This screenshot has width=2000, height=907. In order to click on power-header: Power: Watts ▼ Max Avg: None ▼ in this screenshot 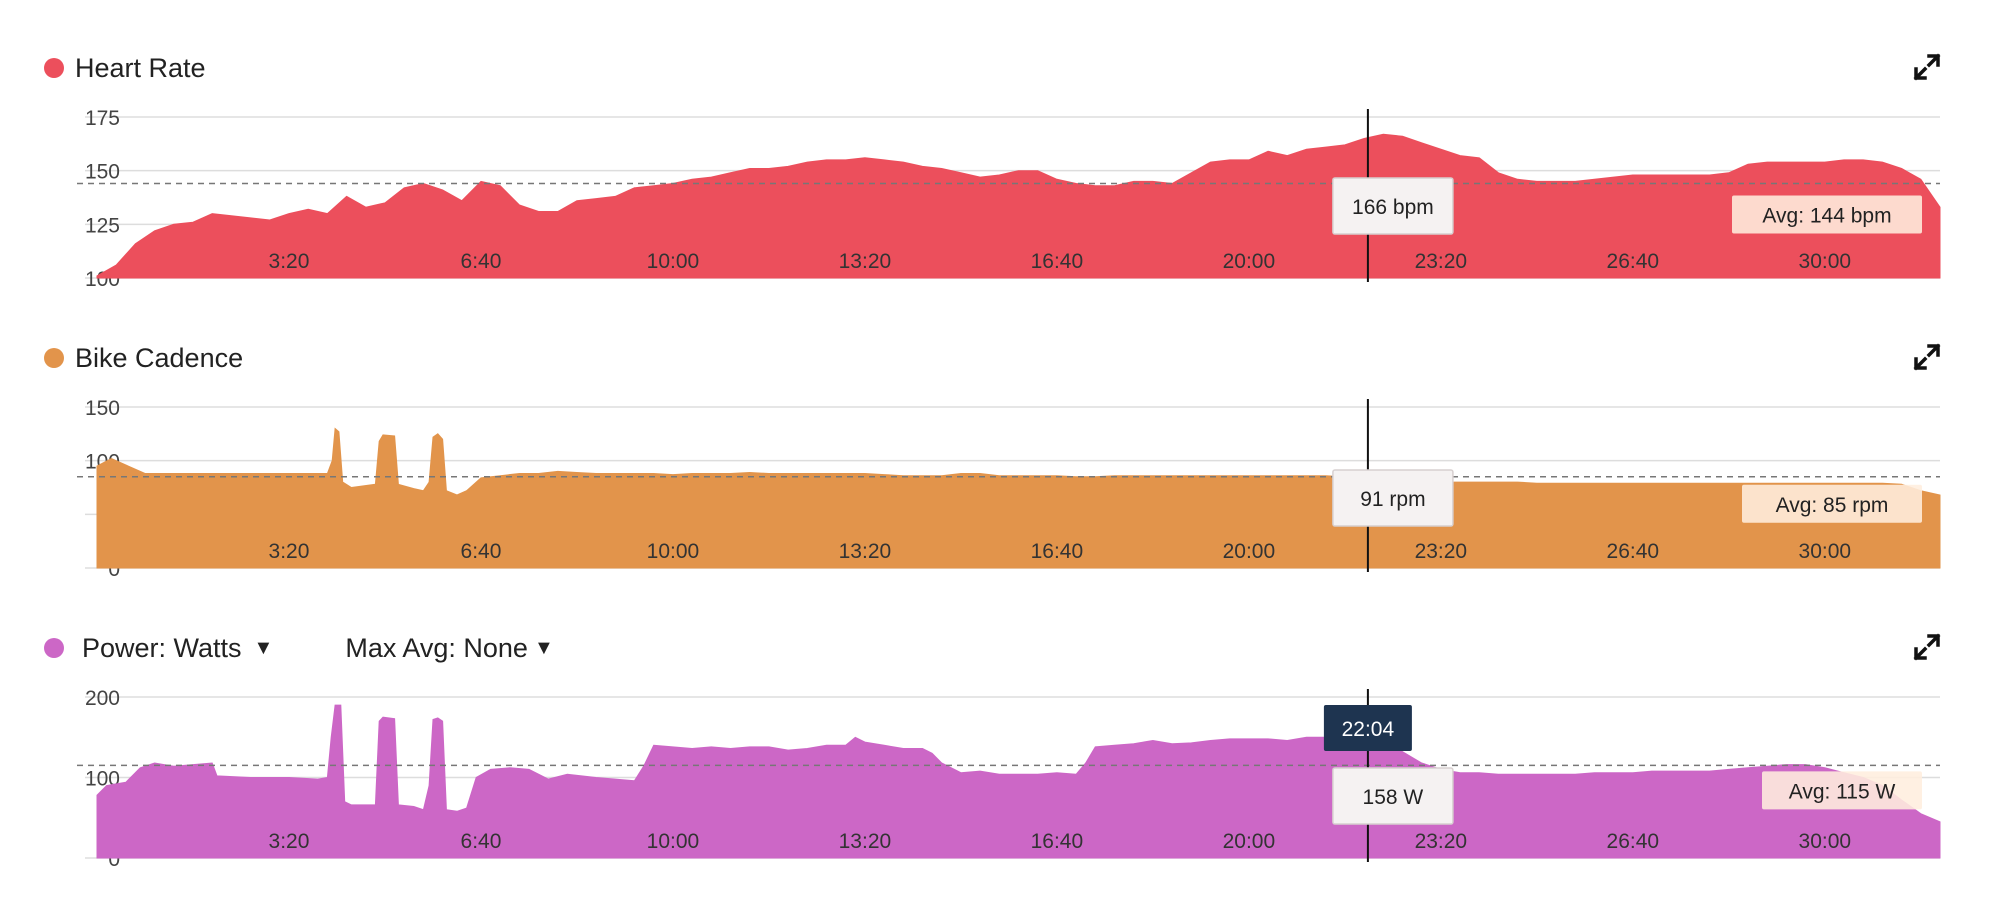, I will do `click(299, 648)`.